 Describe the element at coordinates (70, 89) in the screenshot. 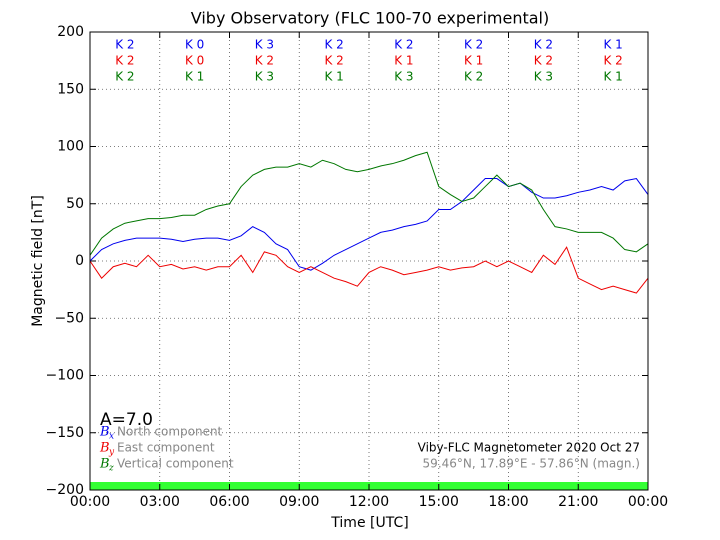

I see `y-tick-label: 150` at that location.